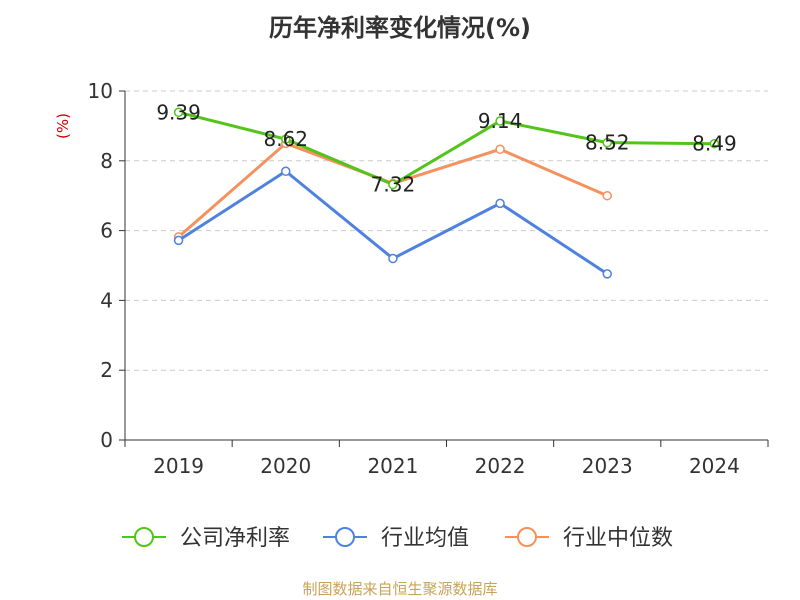  What do you see at coordinates (618, 538) in the screenshot?
I see `legend-label: 行业中位数` at bounding box center [618, 538].